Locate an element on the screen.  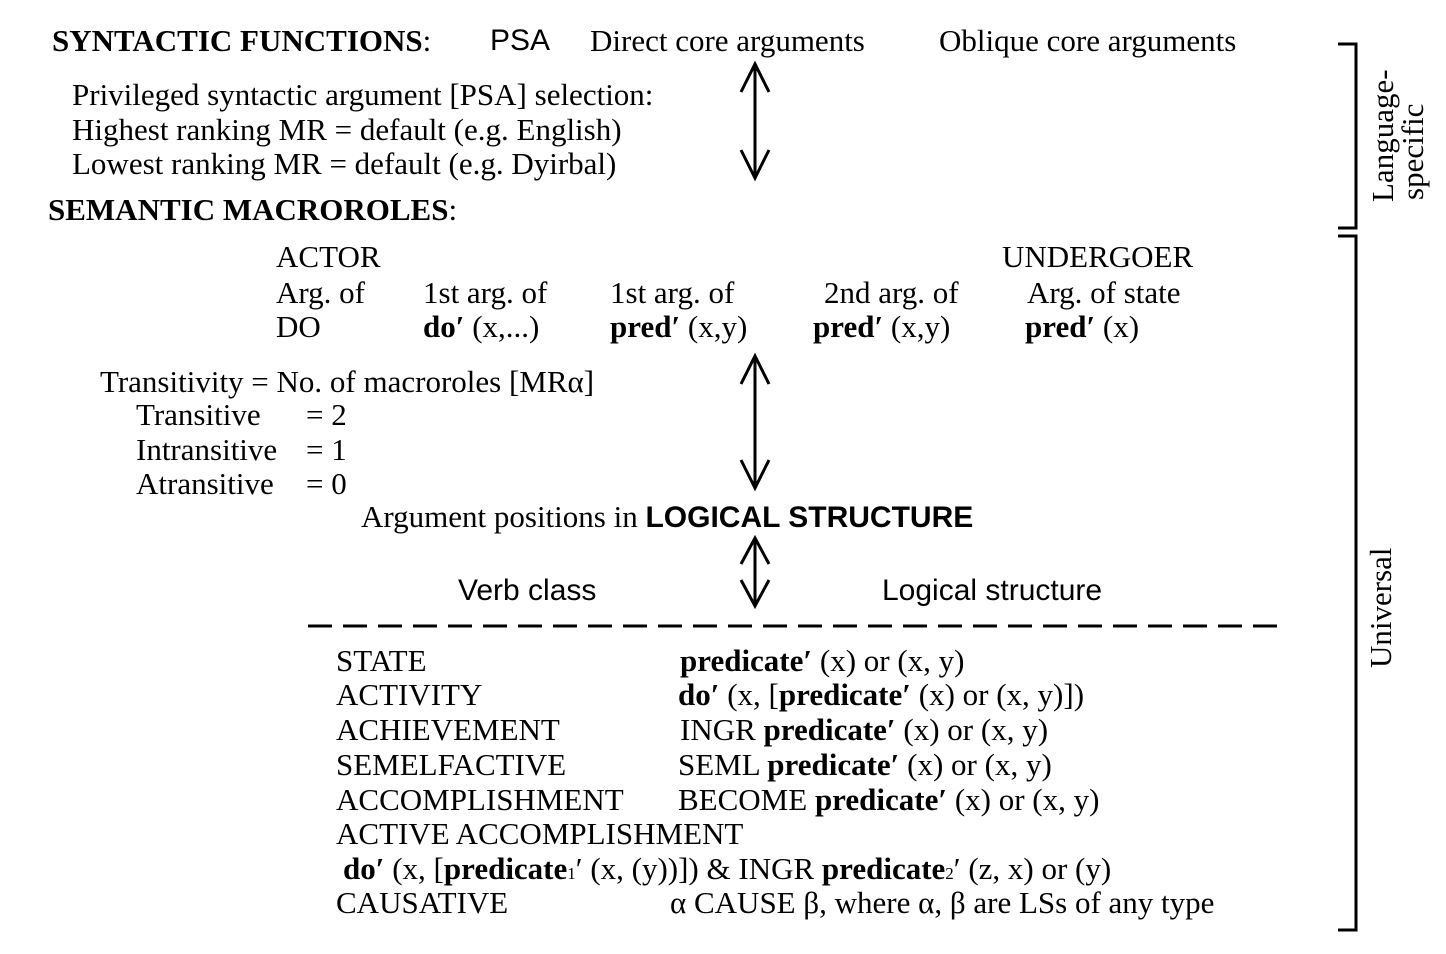
transitivity-value-intransitive: = 1 is located at coordinates (326, 449).